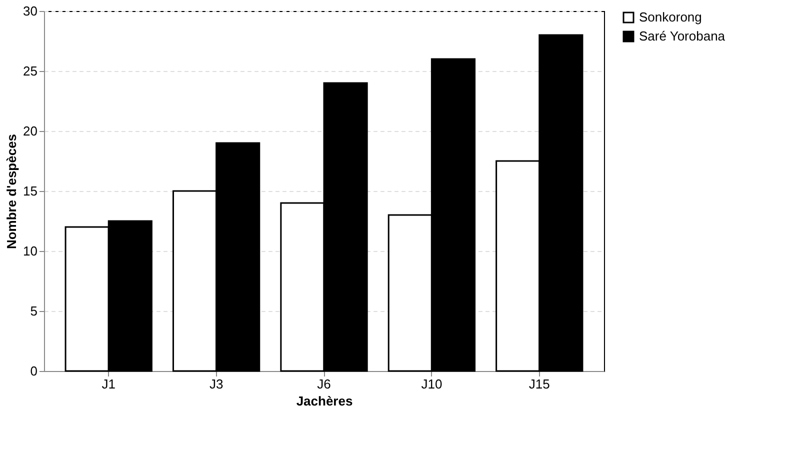  Describe the element at coordinates (30, 131) in the screenshot. I see `y-tick-label: 20` at that location.